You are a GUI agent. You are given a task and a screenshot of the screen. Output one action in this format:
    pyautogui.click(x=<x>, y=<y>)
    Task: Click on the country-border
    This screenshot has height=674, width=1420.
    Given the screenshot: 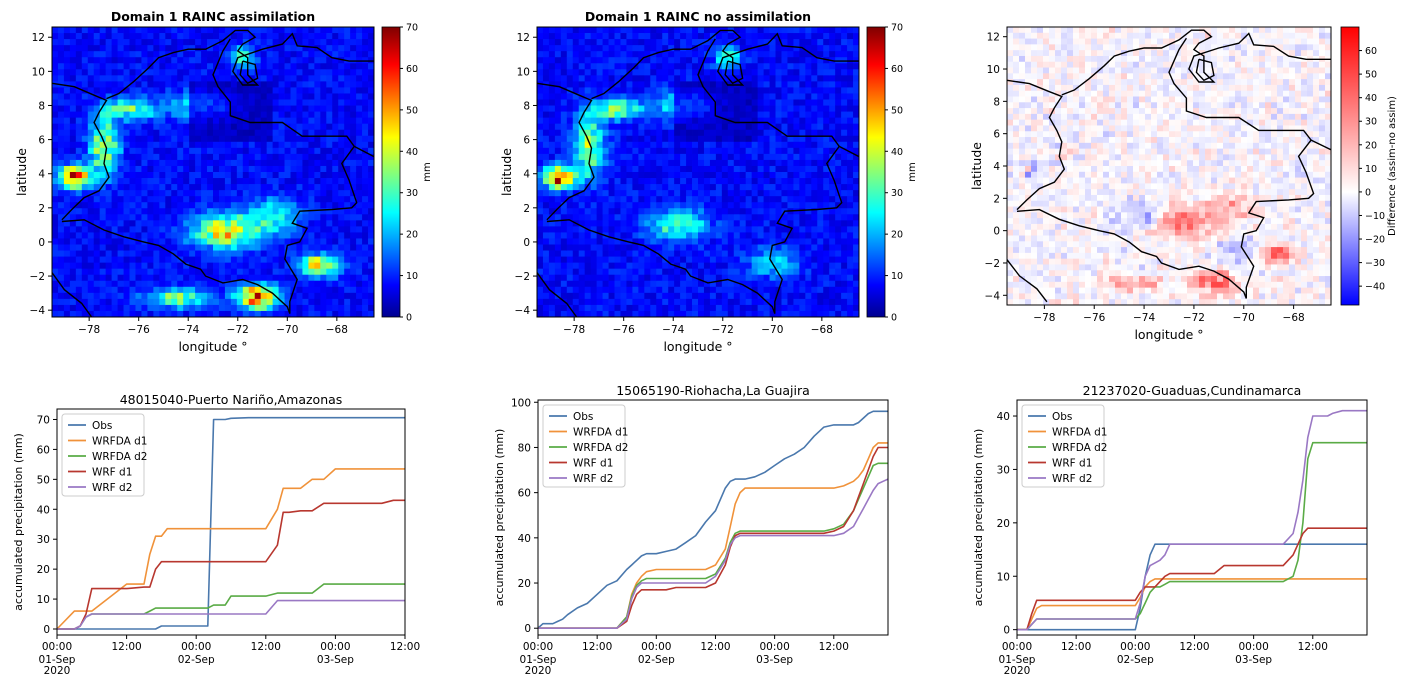 What is the action you would take?
    pyautogui.click(x=285, y=176)
    